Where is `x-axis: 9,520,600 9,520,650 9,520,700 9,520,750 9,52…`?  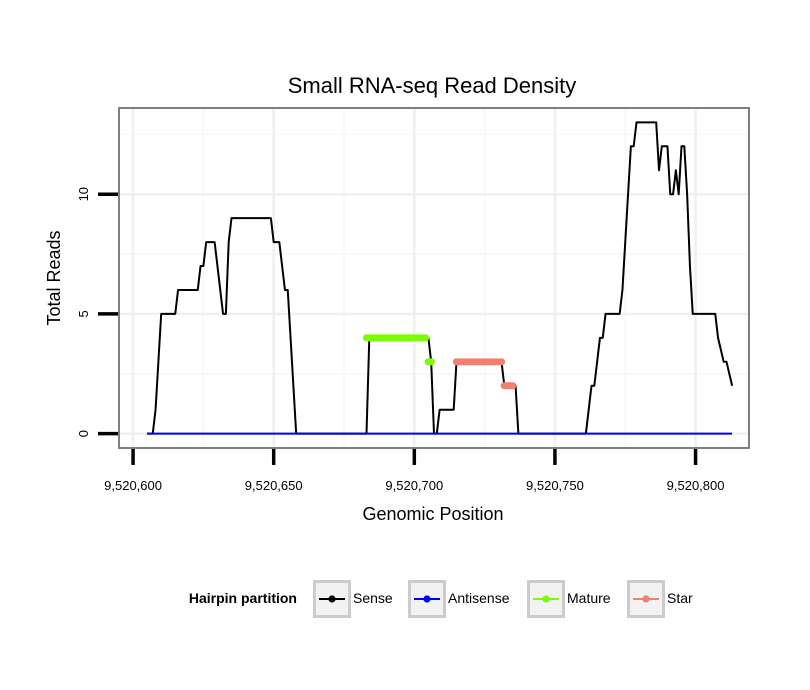 x-axis: 9,520,600 9,520,650 9,520,700 9,520,750 9,52… is located at coordinates (414, 471).